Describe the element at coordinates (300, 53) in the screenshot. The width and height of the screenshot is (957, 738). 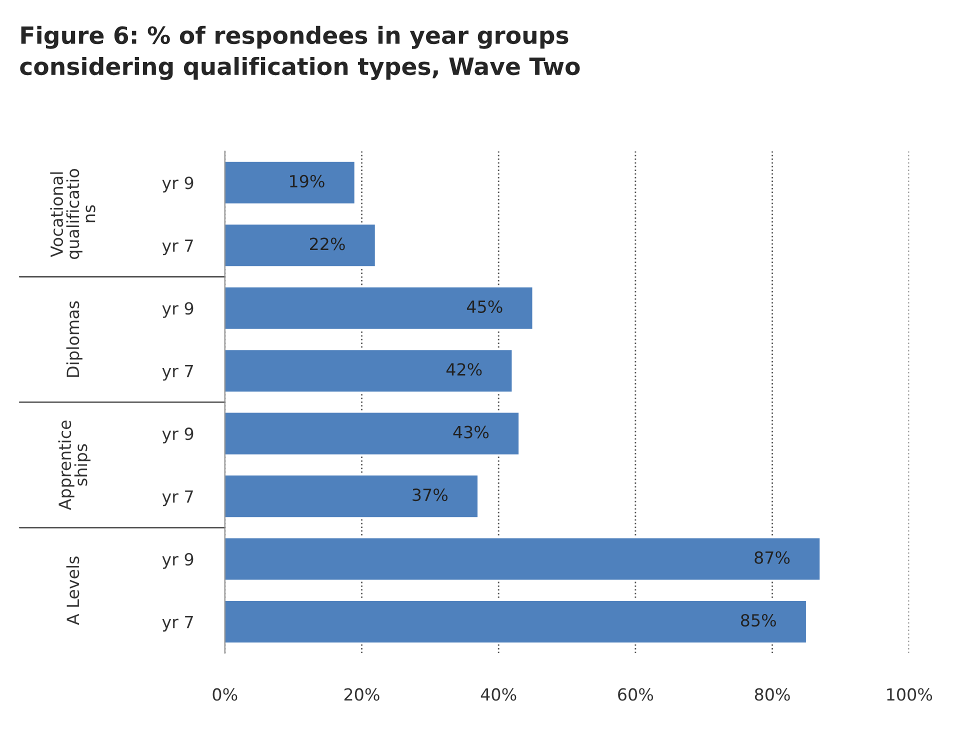
I see `chart-title: Figure 6: % of respondees in year groups considering qualification types, Wave Two` at that location.